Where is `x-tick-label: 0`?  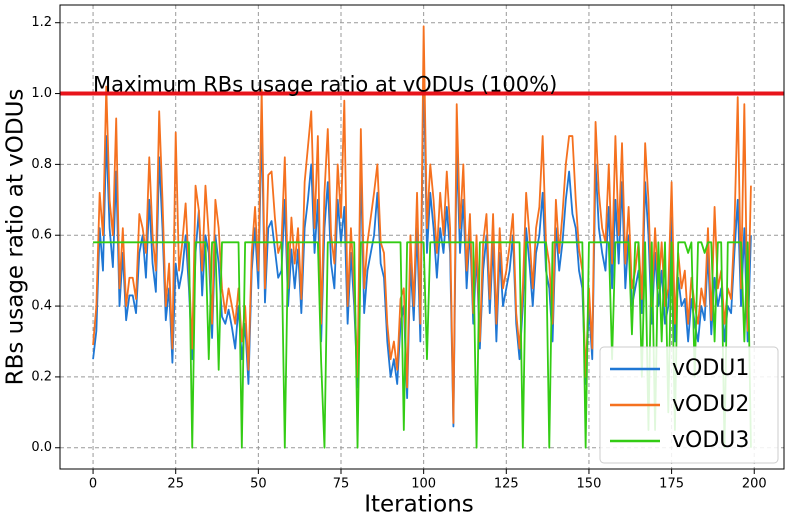
x-tick-label: 0 is located at coordinates (93, 484).